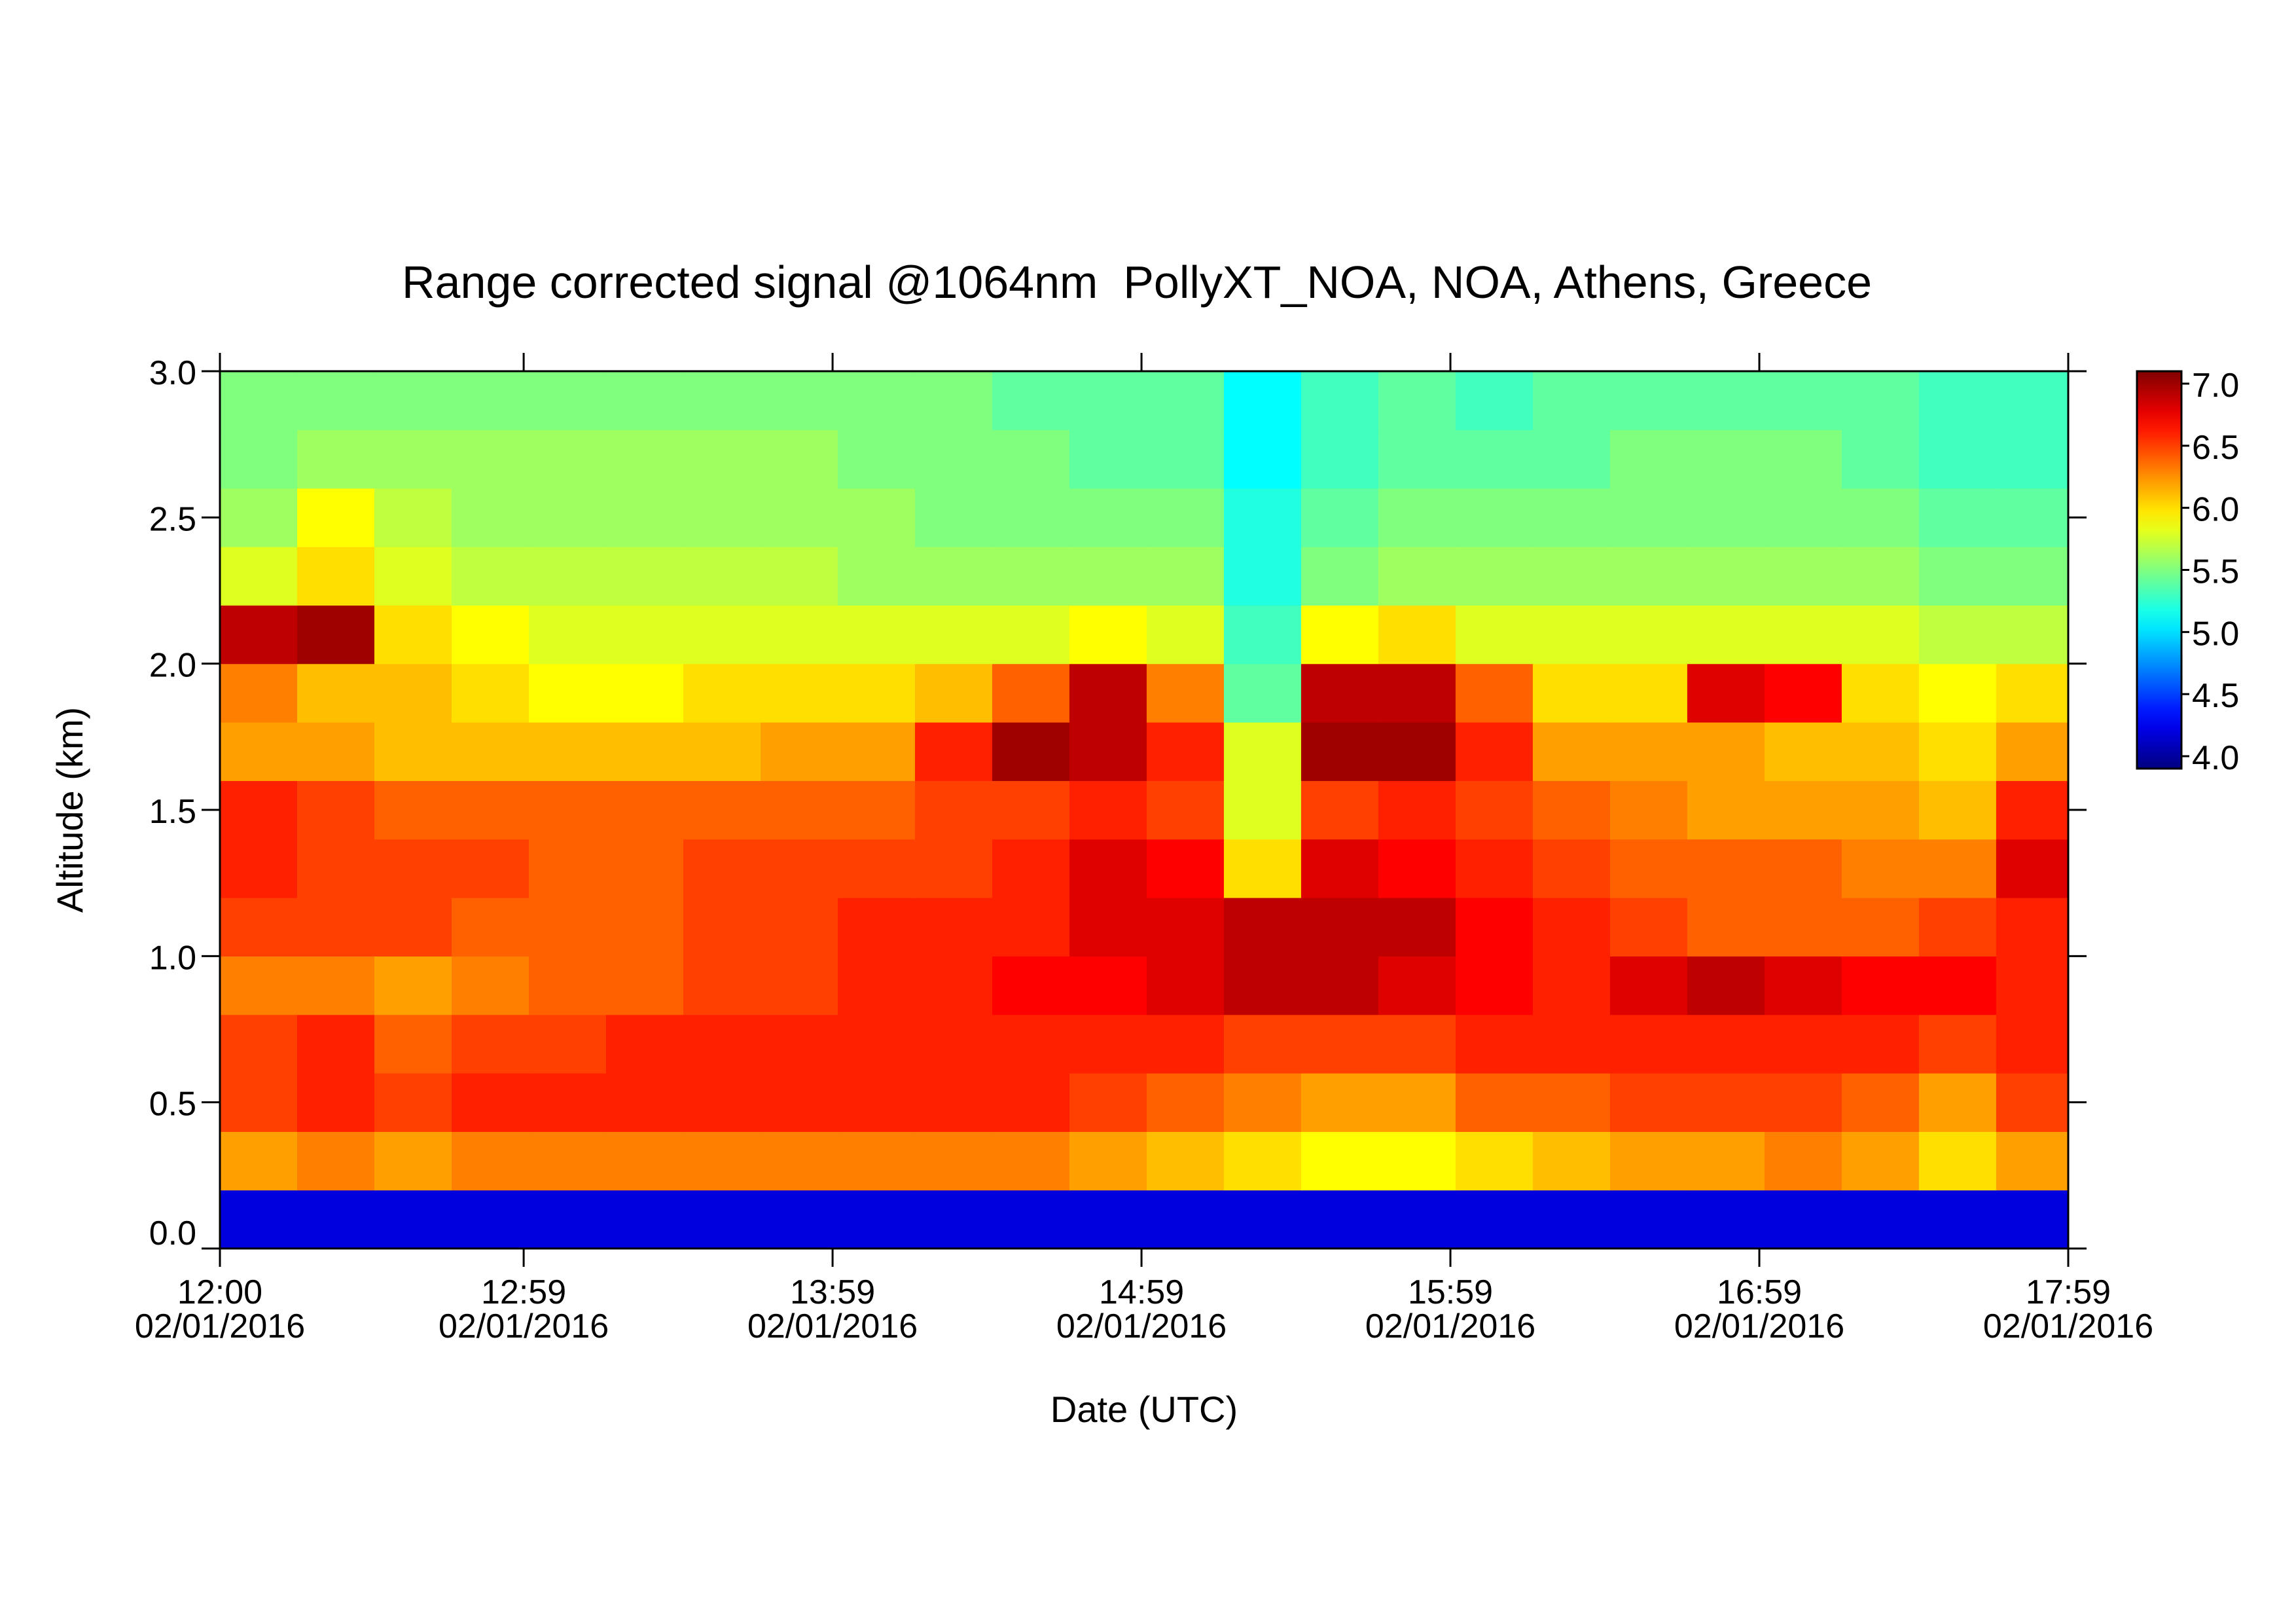 This screenshot has height=1623, width=2296. I want to click on y-tick-label: 3.0, so click(172, 373).